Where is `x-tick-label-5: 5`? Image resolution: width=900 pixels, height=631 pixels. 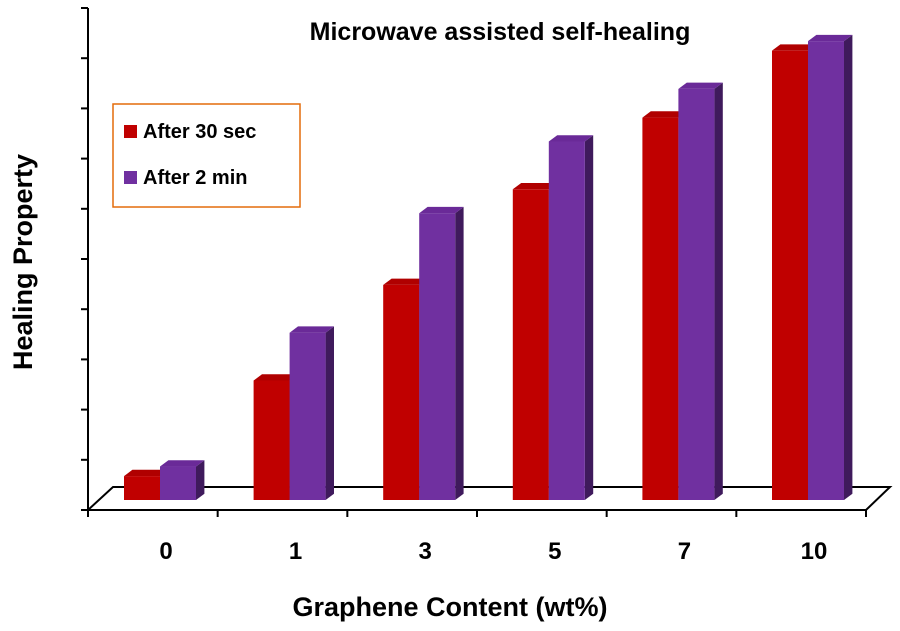 x-tick-label-5: 5 is located at coordinates (554, 551).